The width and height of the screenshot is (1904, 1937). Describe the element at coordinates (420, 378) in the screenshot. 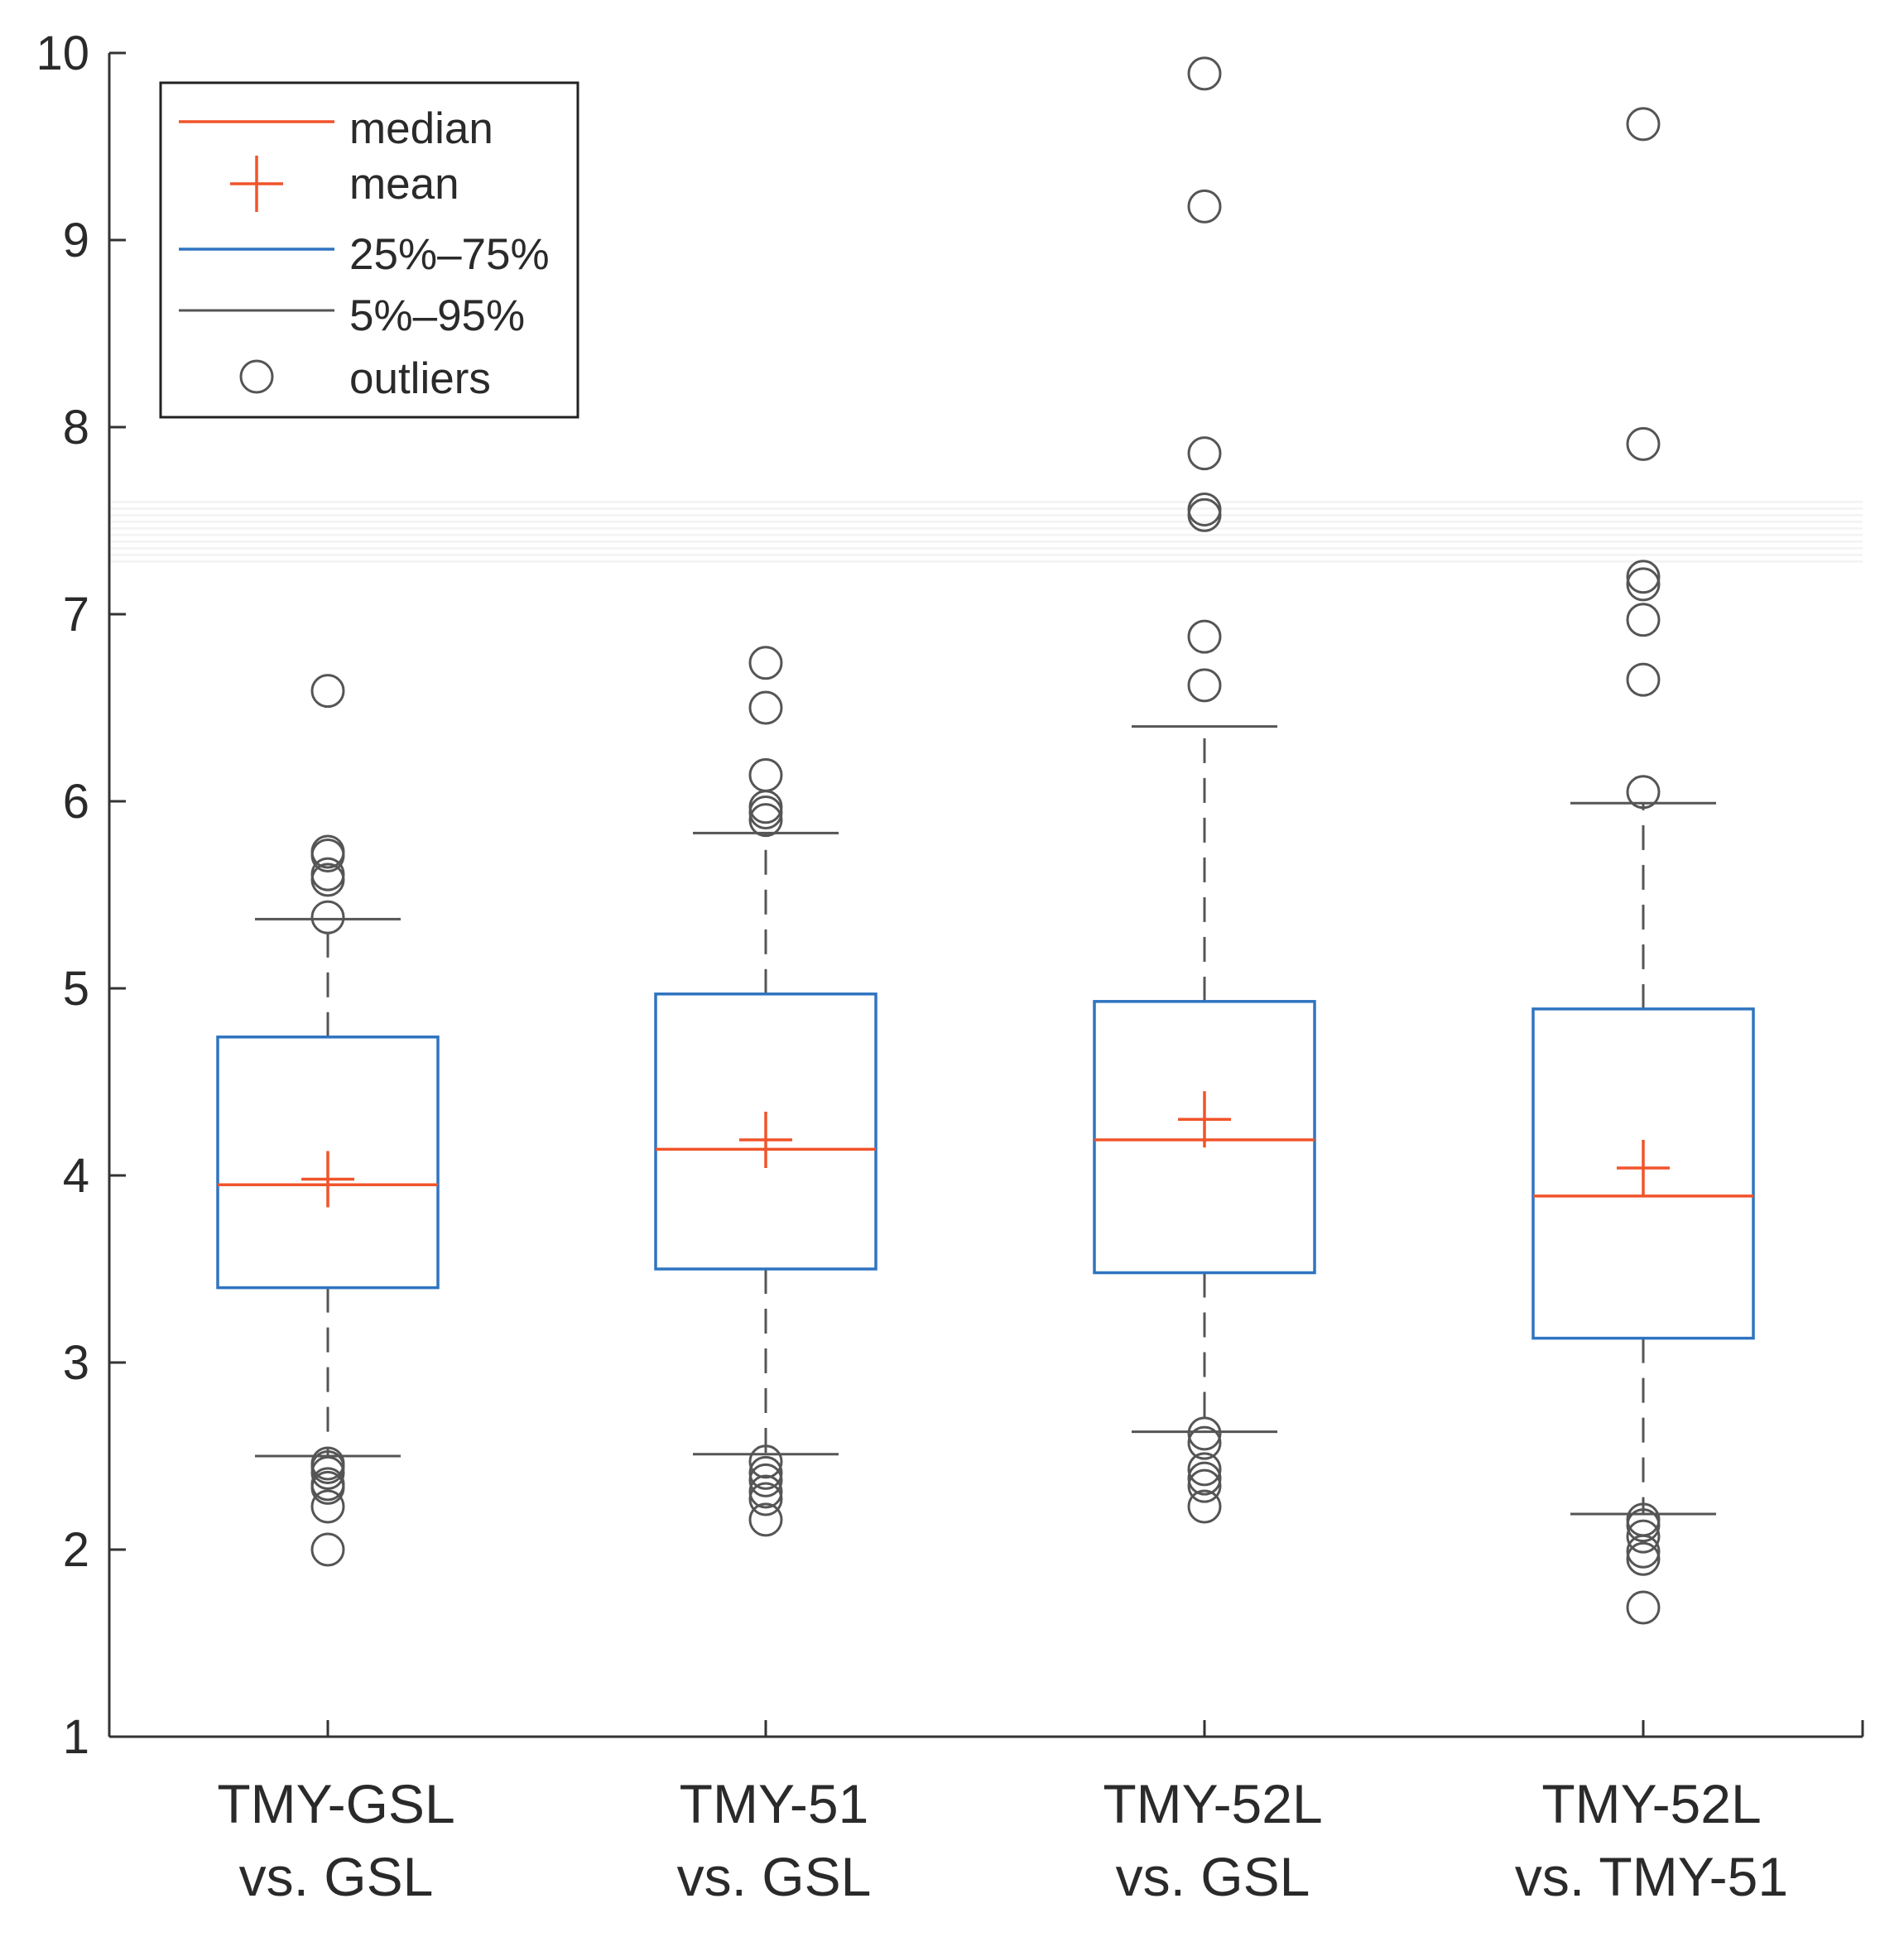

I see `legend-label-outlier: outliers` at that location.